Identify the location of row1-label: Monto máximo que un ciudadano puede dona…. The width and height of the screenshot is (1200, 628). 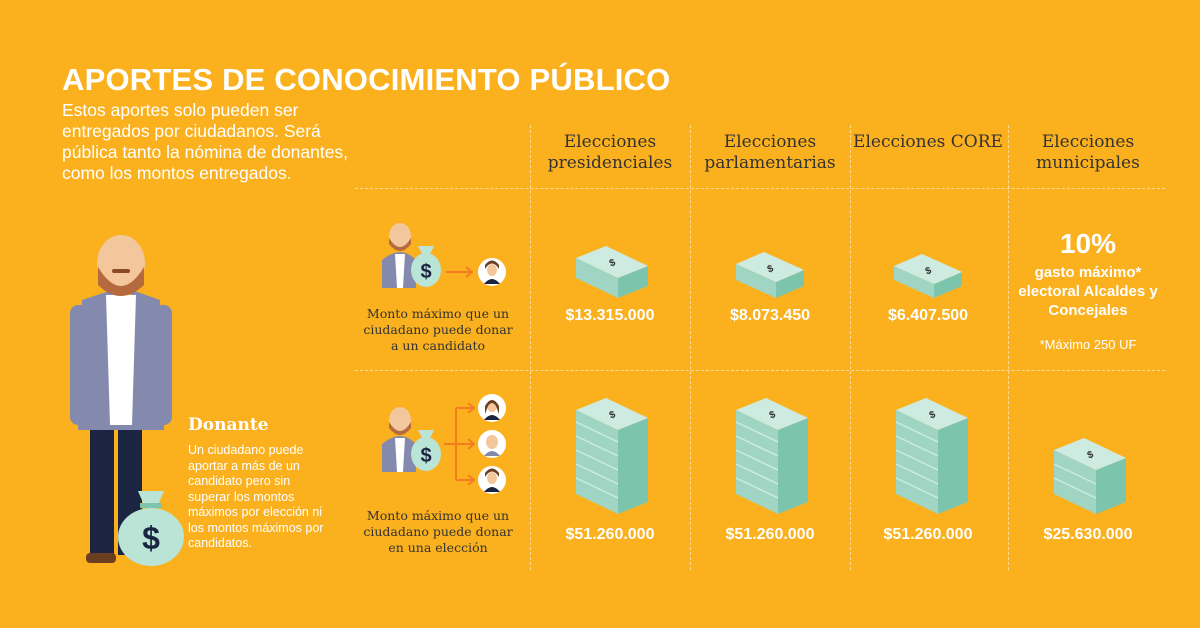
(438, 329).